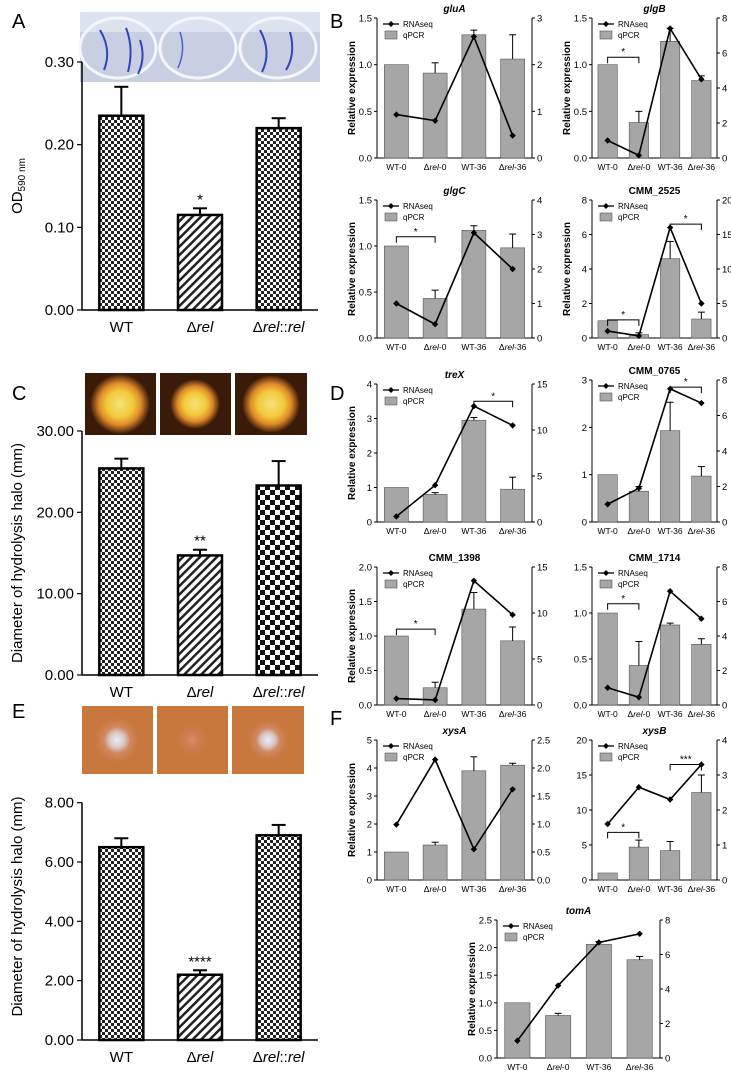 The image size is (731, 1073). Describe the element at coordinates (724, 19) in the screenshot. I see `right-tick-label: 8` at that location.